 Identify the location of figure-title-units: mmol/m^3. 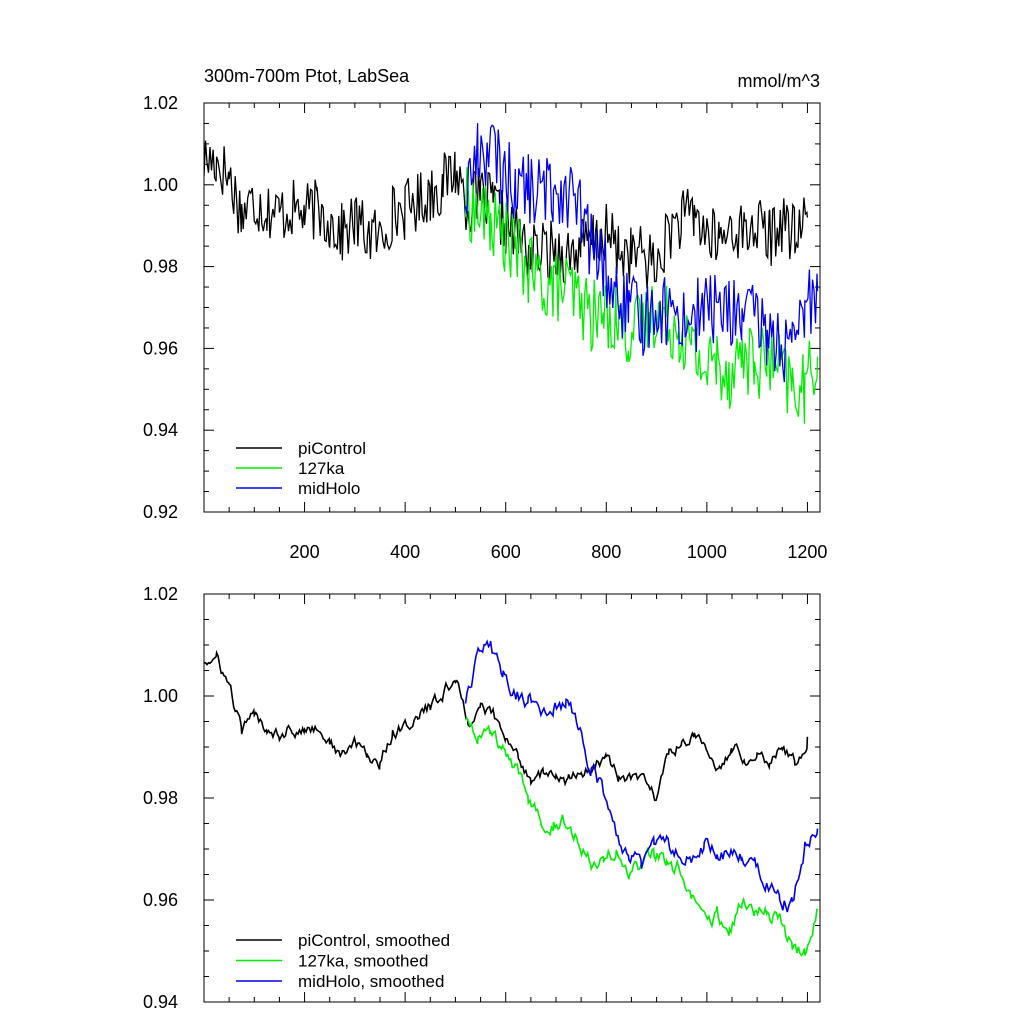
(779, 81).